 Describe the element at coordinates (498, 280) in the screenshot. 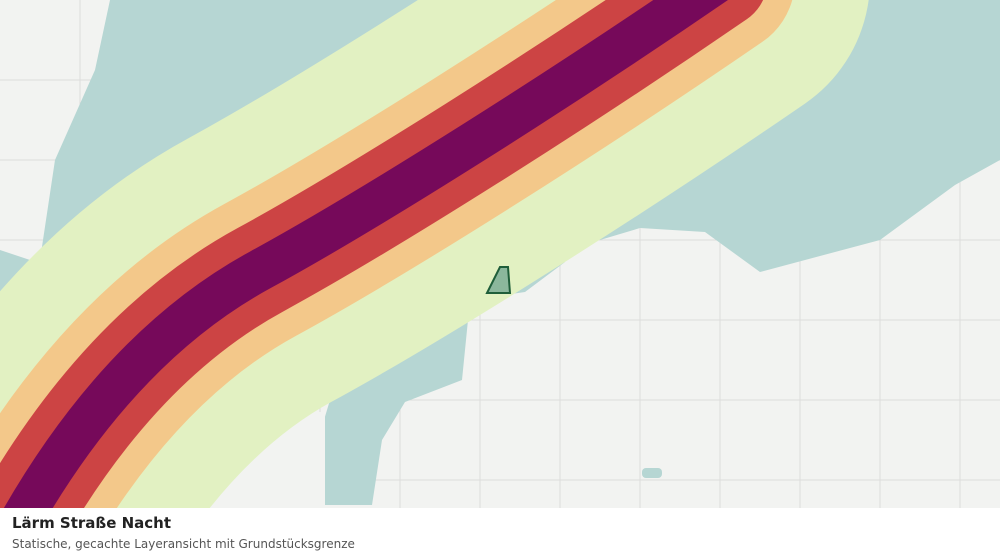

I see `parcel-boundary` at that location.